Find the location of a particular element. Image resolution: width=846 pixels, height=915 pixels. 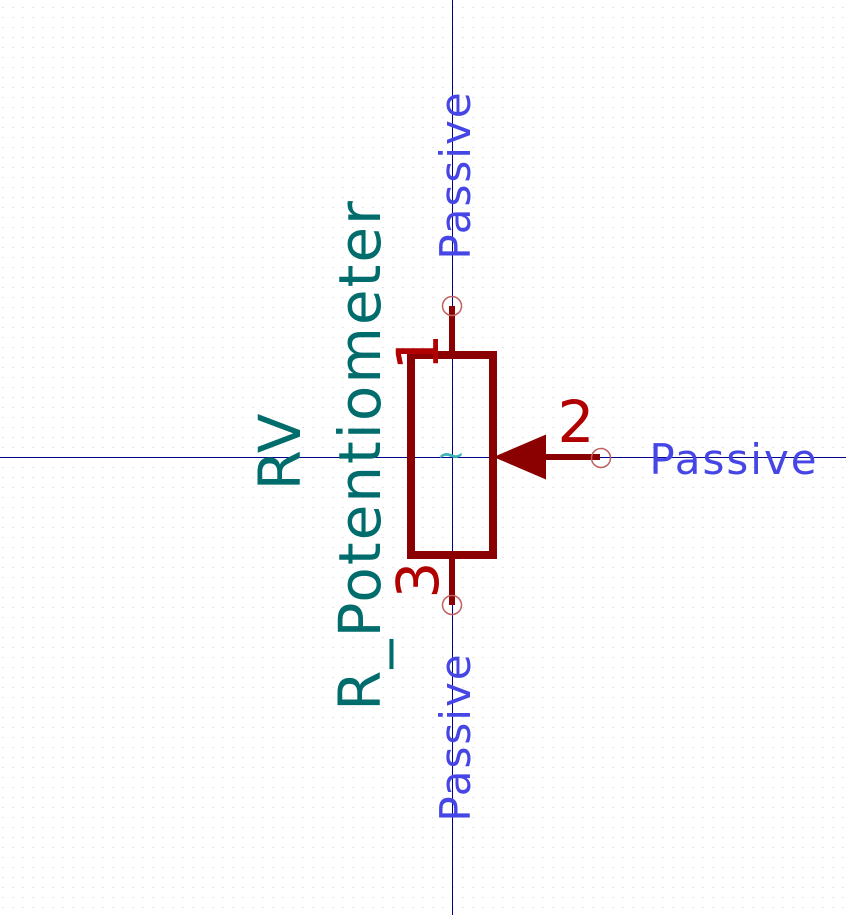

pin-3-number: 3 is located at coordinates (418, 580).